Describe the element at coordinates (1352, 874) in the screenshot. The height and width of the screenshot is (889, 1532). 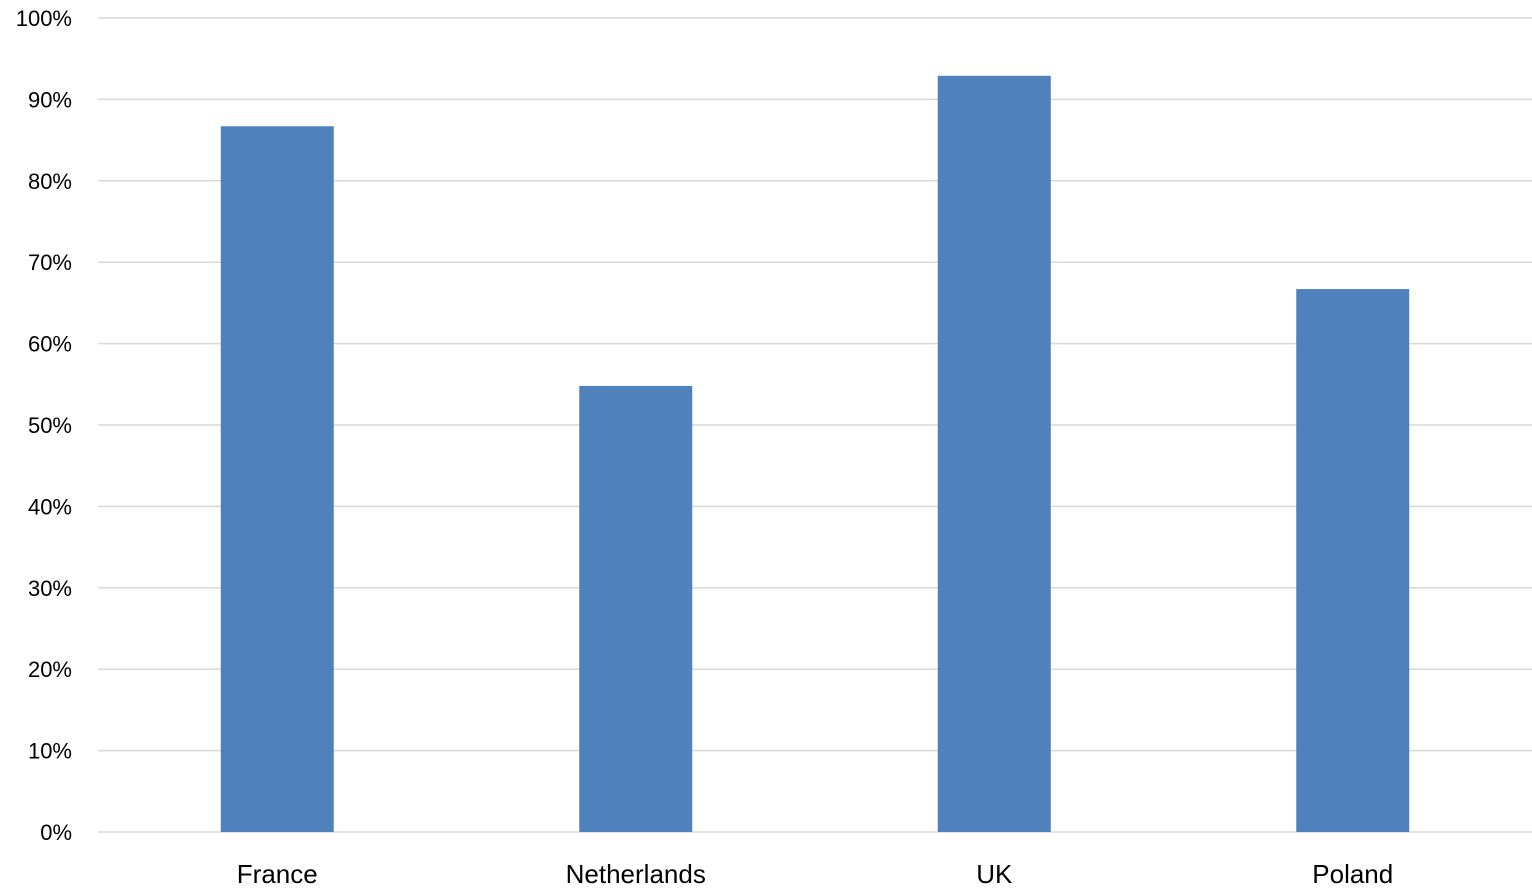
I see `x-category-label: Poland` at that location.